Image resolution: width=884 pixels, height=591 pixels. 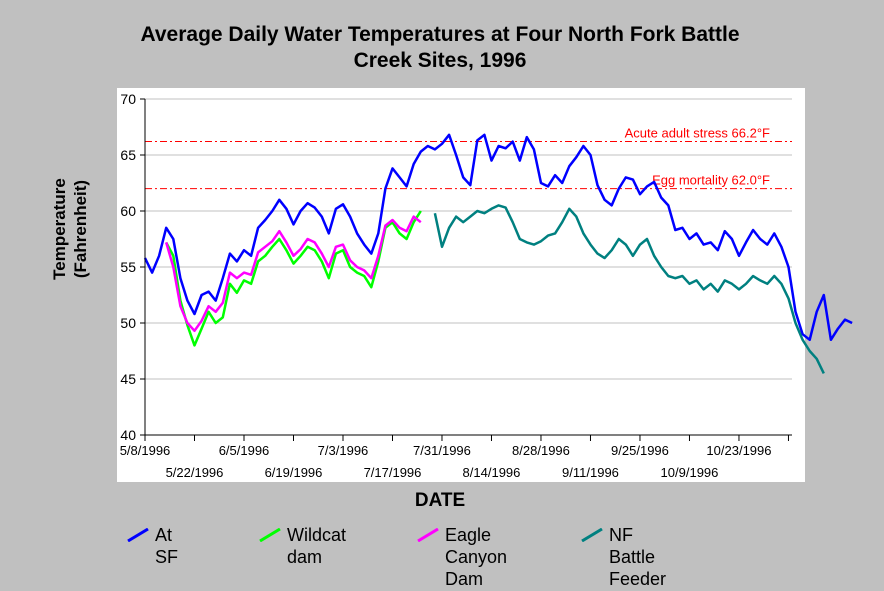 I want to click on x-tick-label-6-19-1996: 6/19/1996, so click(x=294, y=472).